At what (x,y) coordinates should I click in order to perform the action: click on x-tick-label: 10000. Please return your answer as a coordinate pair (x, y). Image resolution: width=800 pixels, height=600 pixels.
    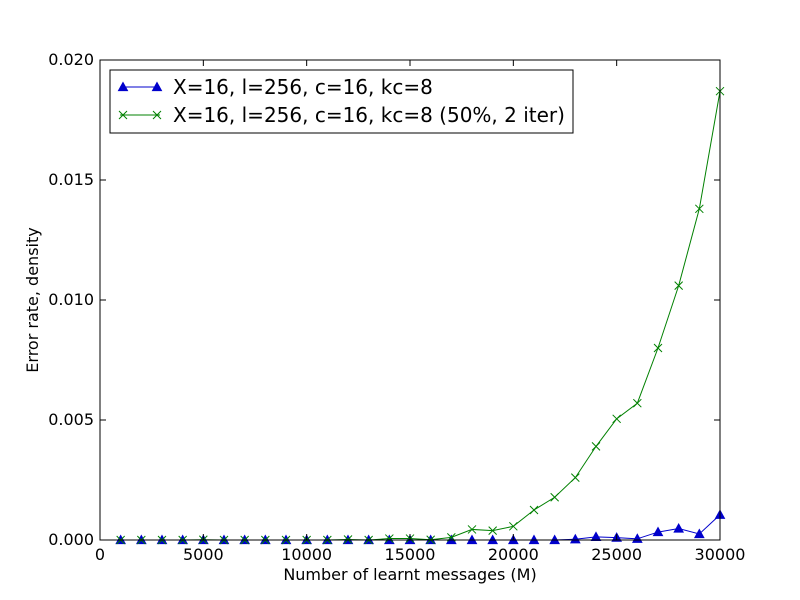
    Looking at the image, I should click on (306, 554).